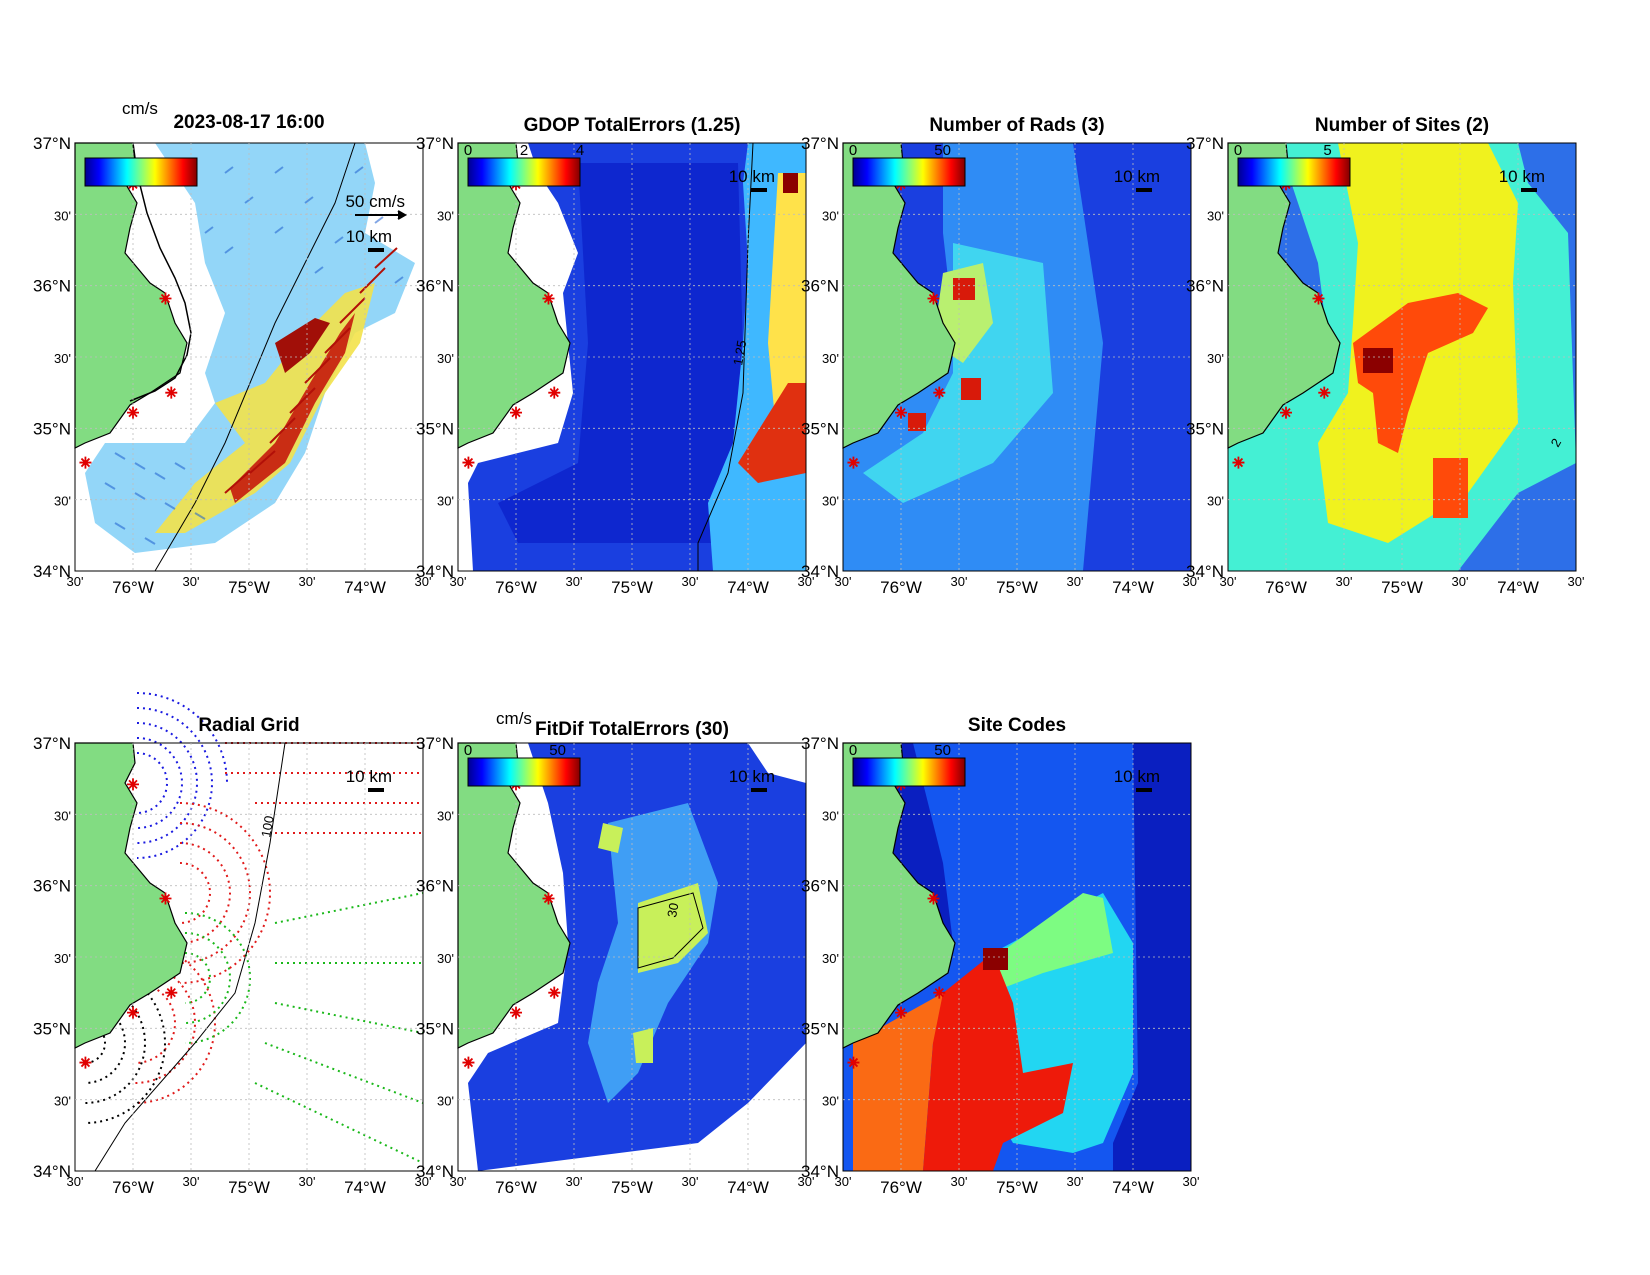  Describe the element at coordinates (995, 959) in the screenshot. I see `code-region-dark` at that location.